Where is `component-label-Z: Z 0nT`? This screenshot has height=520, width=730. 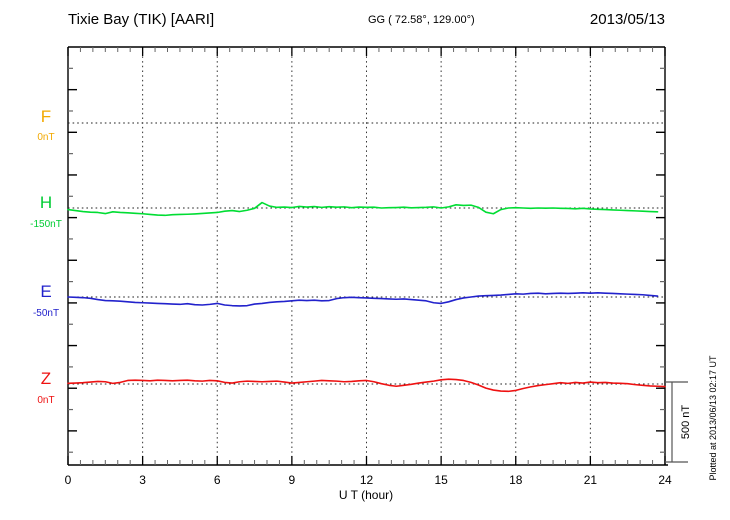 component-label-Z: Z 0nT is located at coordinates (45, 387).